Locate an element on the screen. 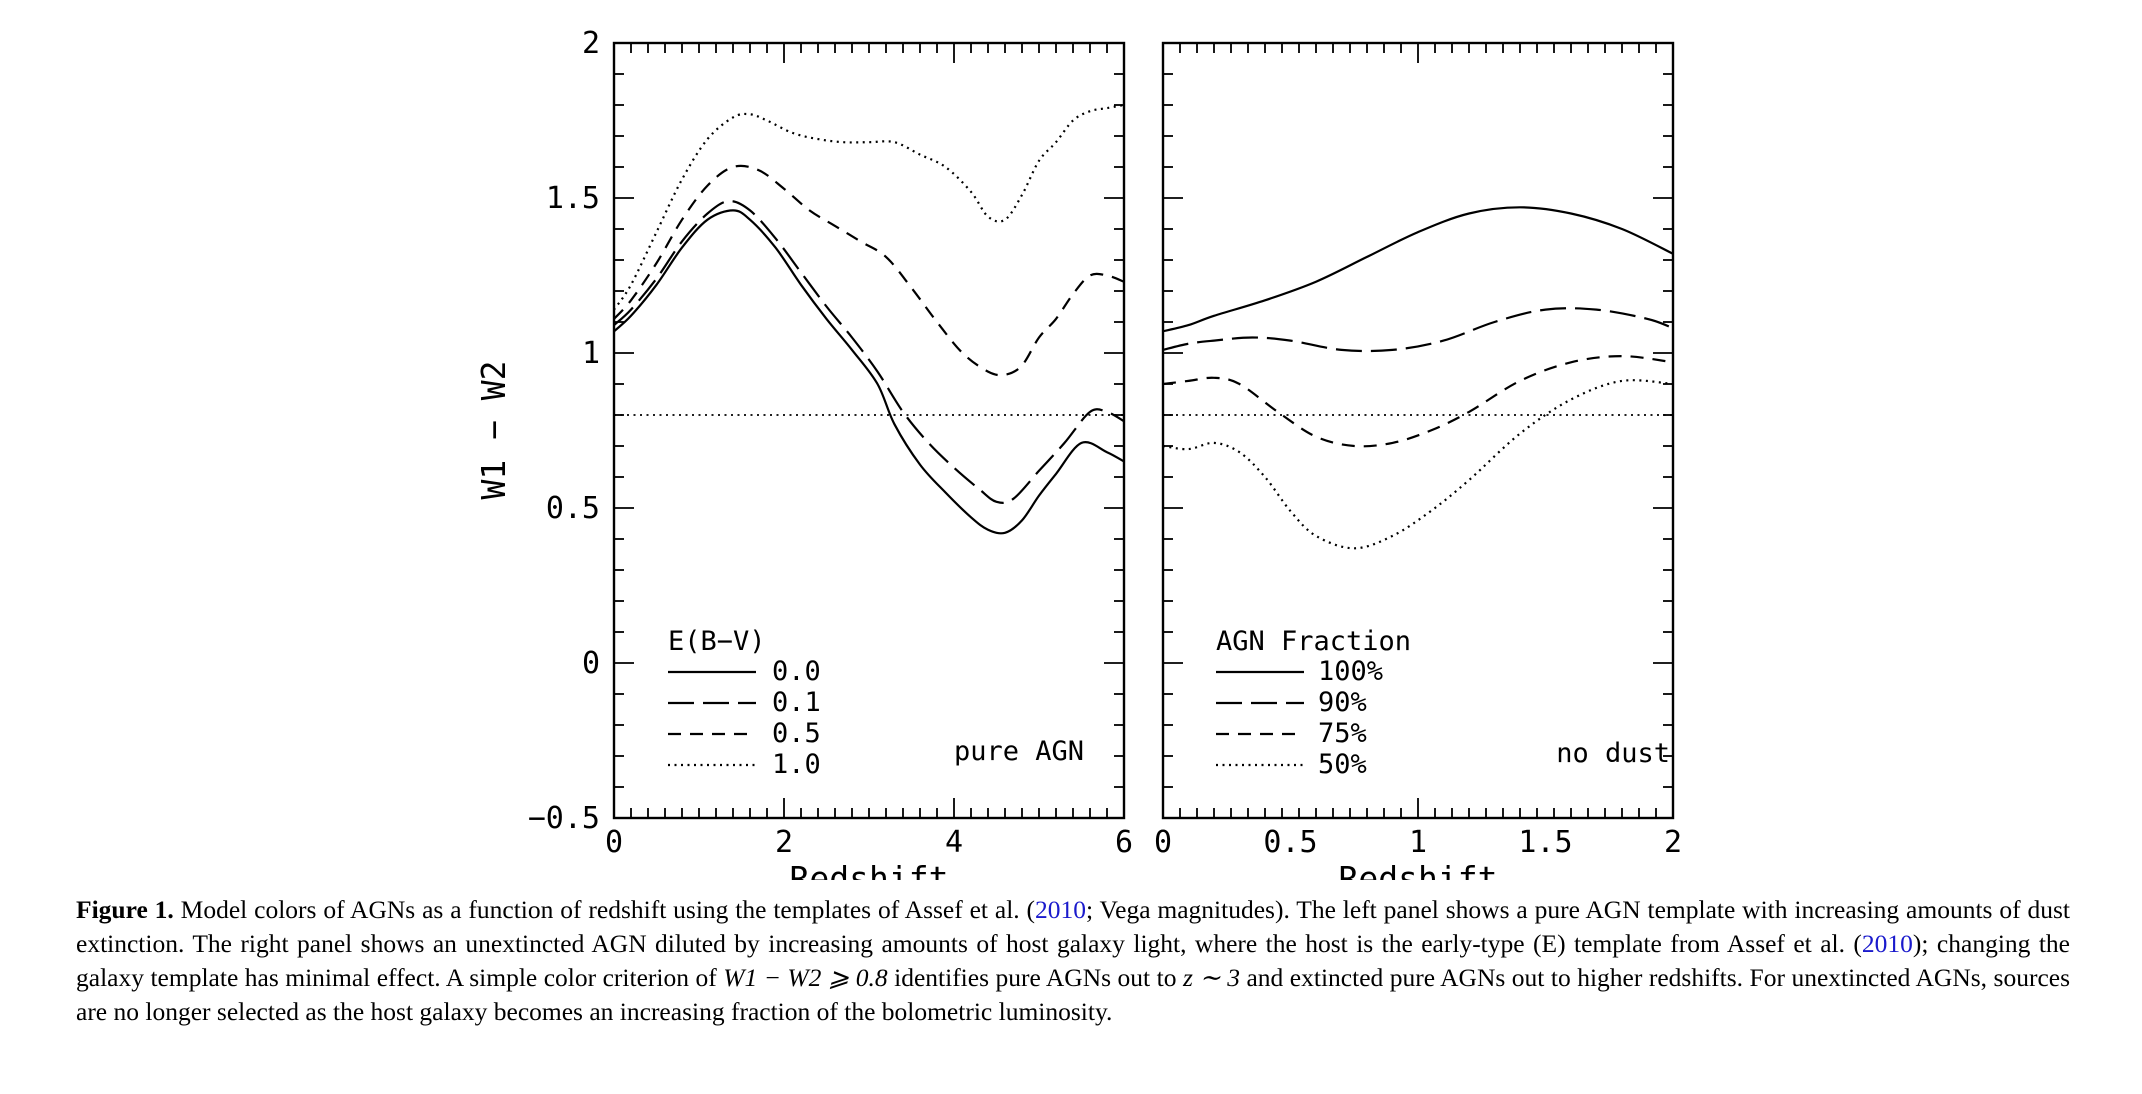 The width and height of the screenshot is (2142, 1094). legend-label: 0.1 is located at coordinates (796, 702).